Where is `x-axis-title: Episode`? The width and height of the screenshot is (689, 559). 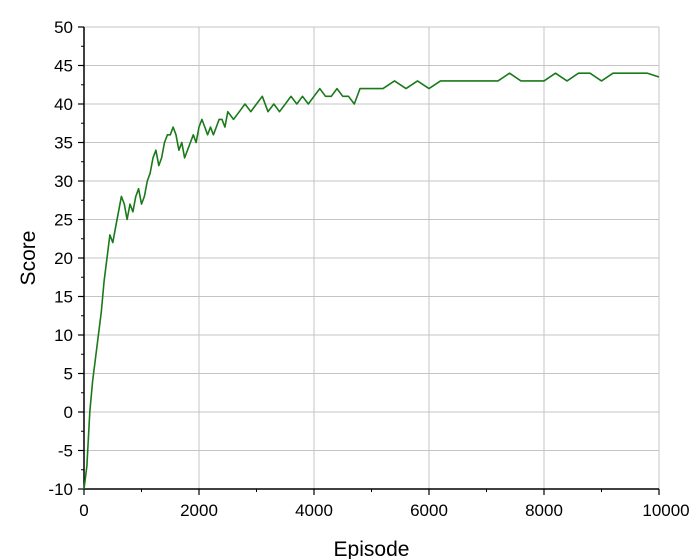
x-axis-title: Episode is located at coordinates (372, 548).